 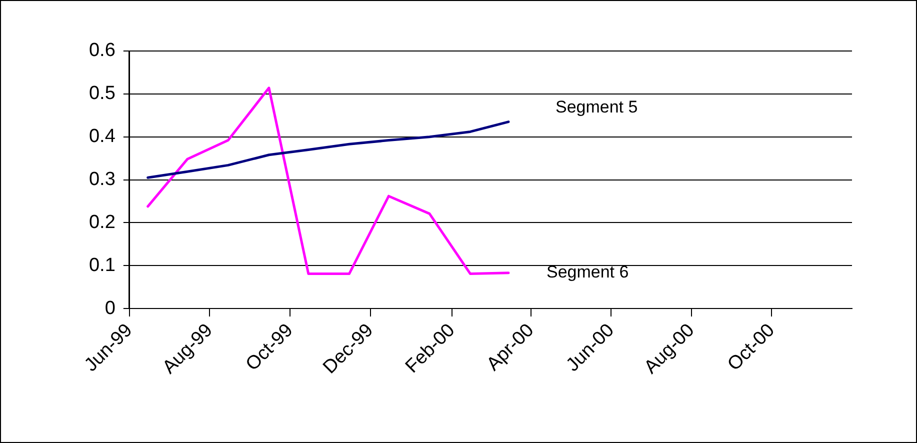 I want to click on y-tick-label: 0.5, so click(x=102, y=93).